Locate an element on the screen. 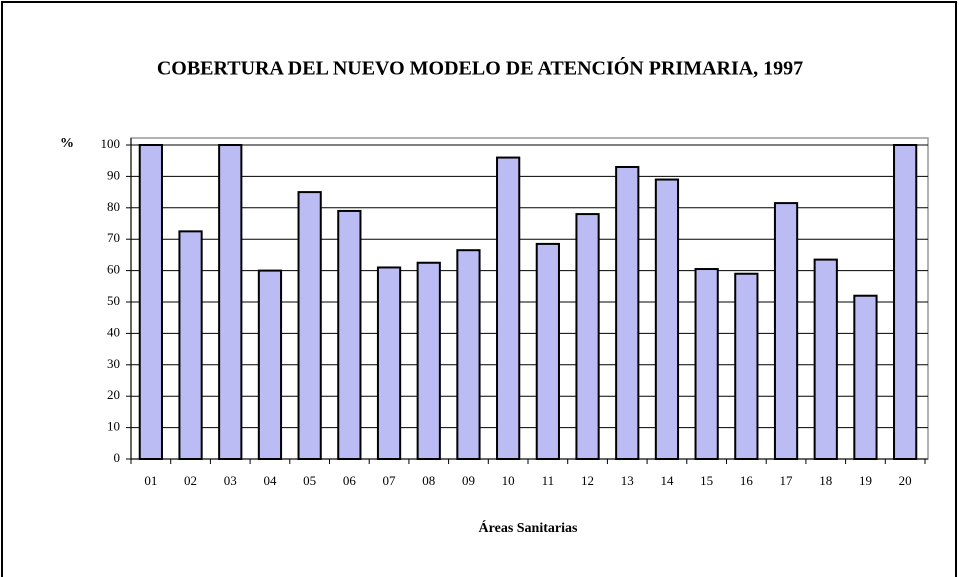  y-tick-label: 0 is located at coordinates (117, 457).